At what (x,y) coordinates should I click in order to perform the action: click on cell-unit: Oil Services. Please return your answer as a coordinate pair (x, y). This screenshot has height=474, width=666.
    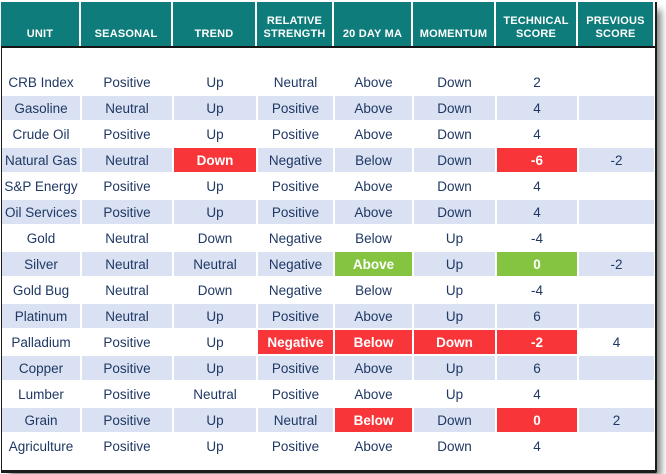
    Looking at the image, I should click on (41, 212).